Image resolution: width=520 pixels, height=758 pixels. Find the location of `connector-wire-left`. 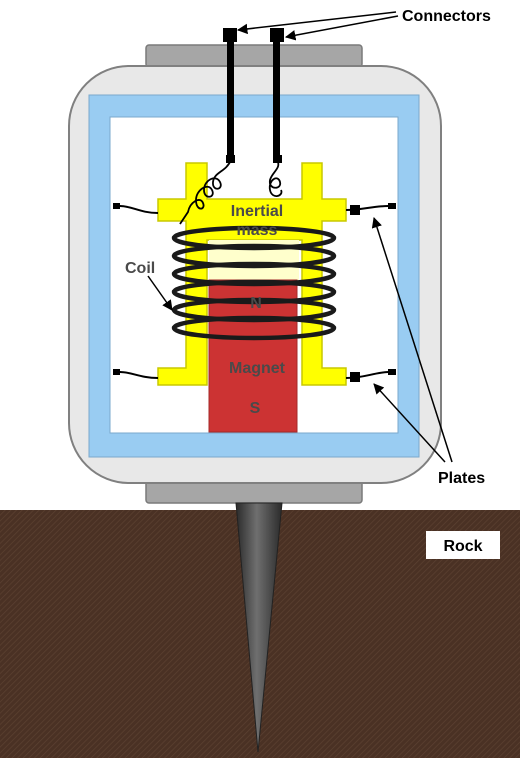

connector-wire-left is located at coordinates (230, 101).